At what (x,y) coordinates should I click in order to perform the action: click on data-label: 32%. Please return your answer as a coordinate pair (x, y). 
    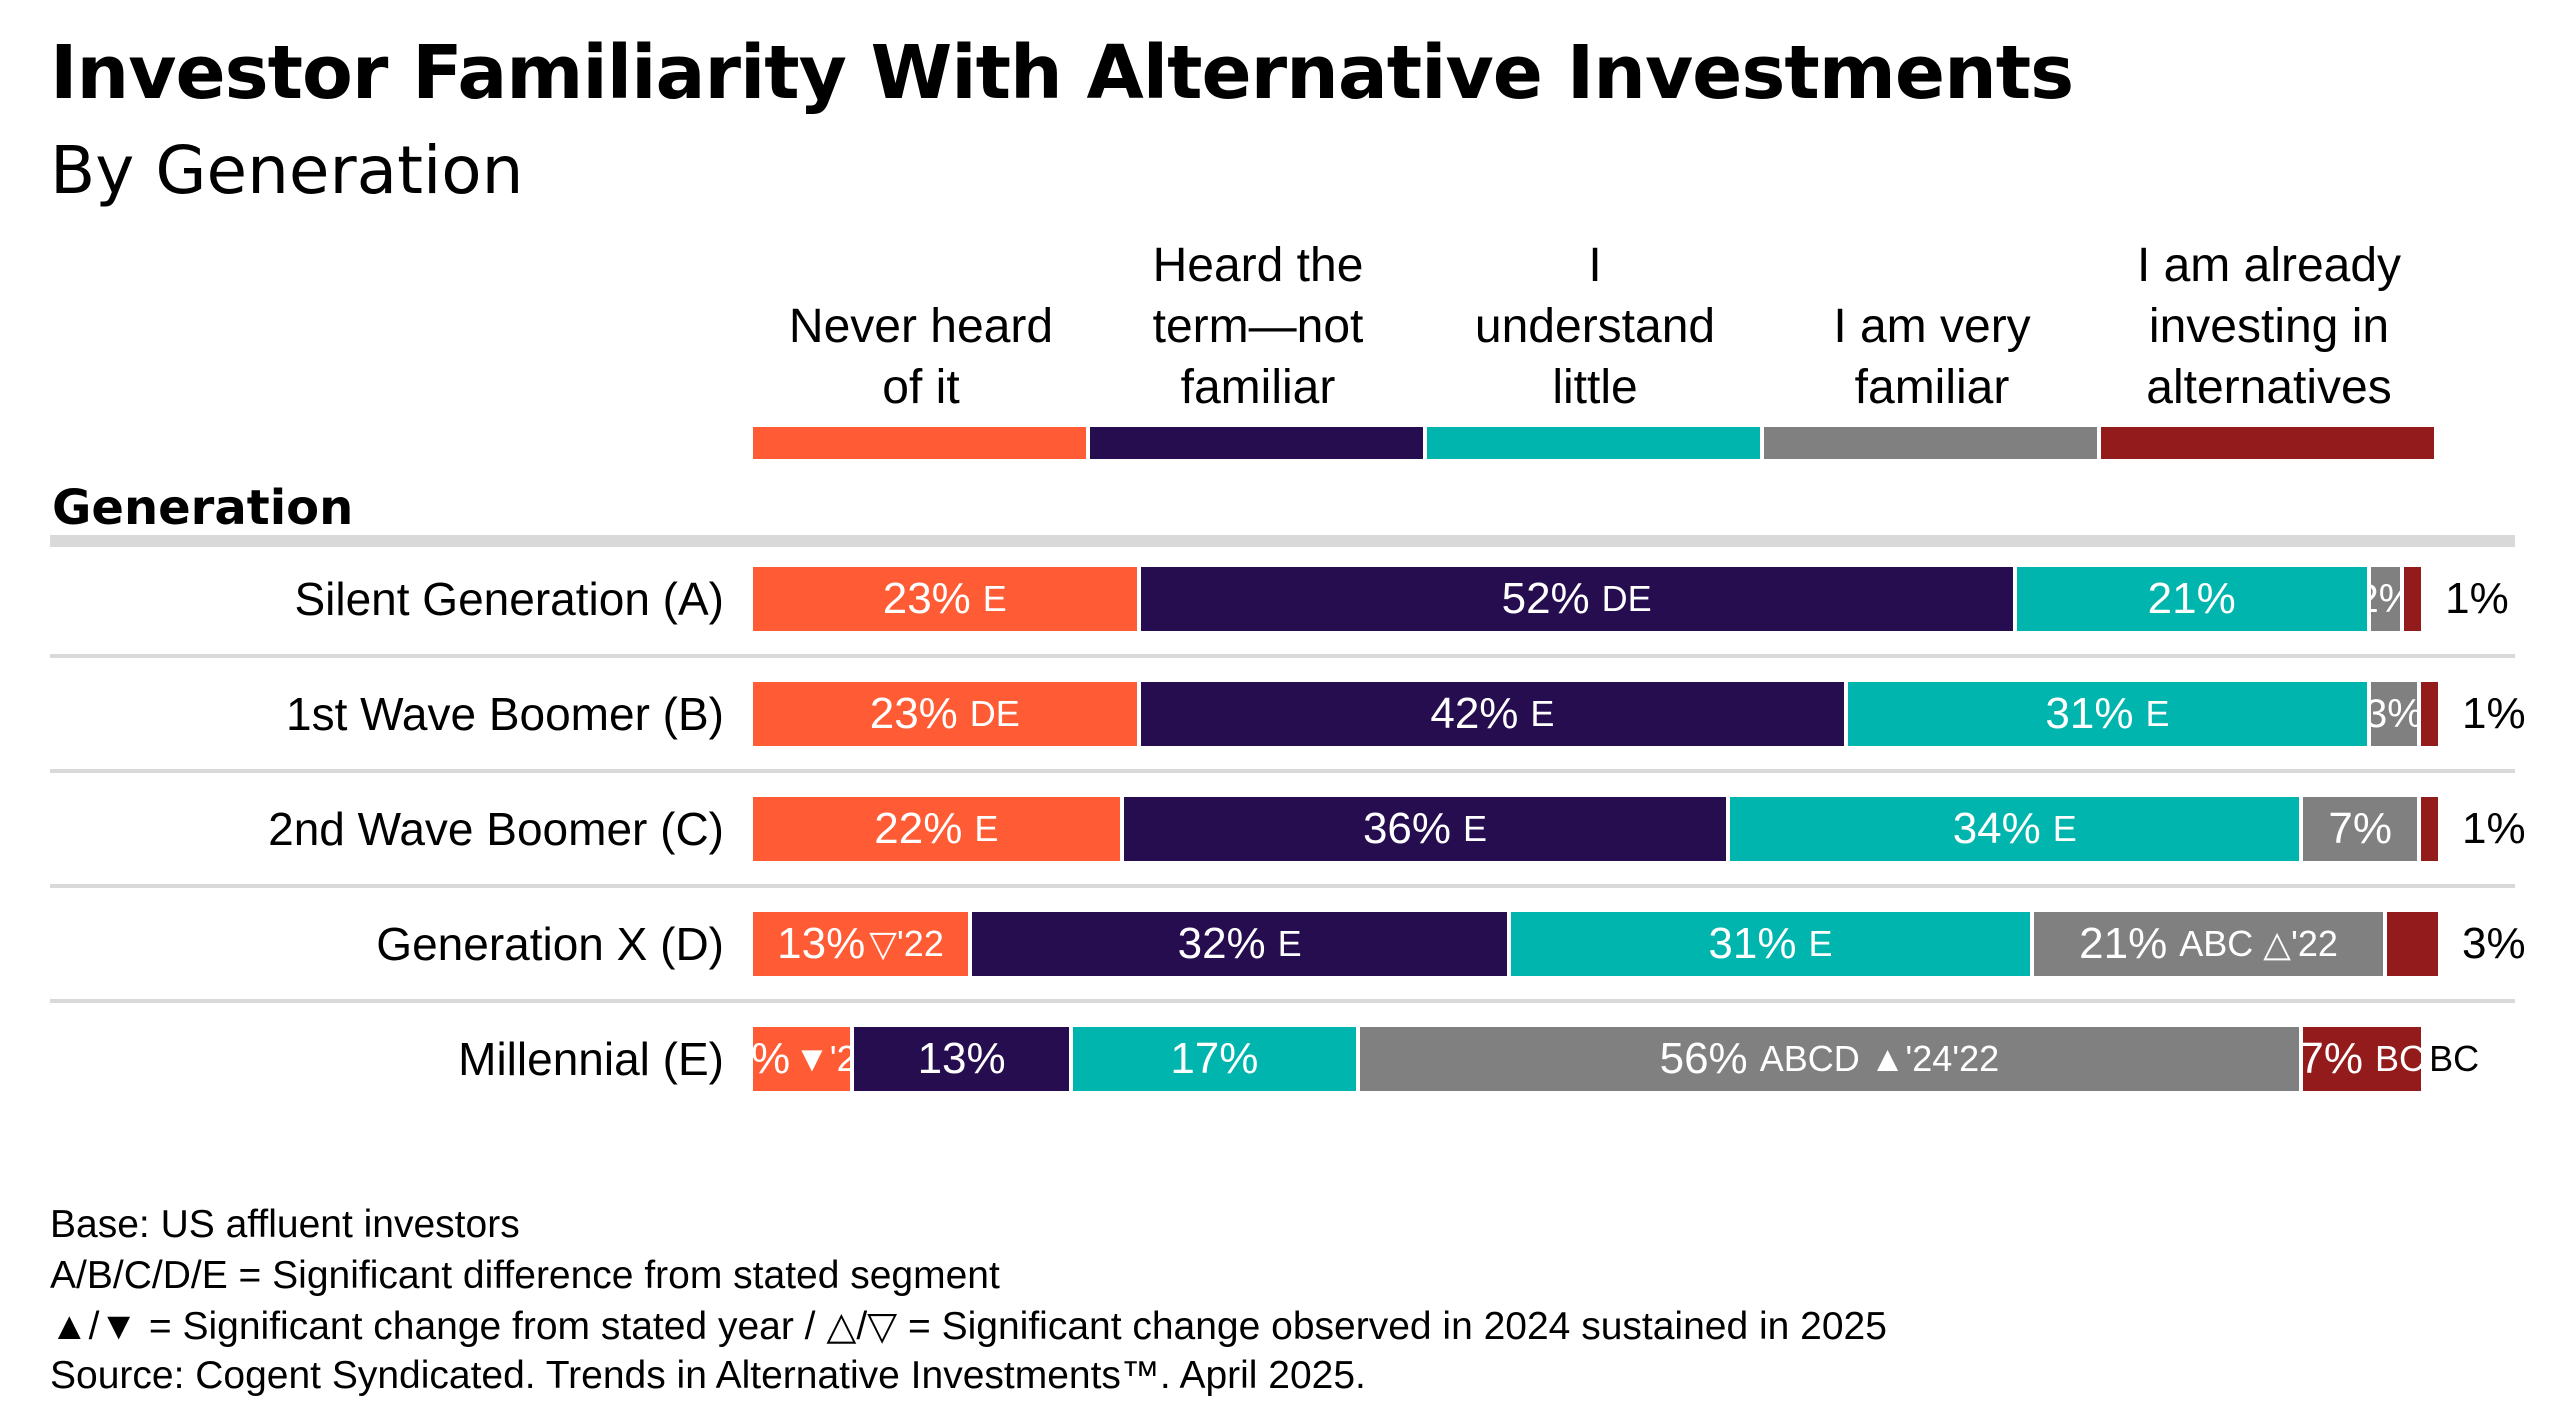
    Looking at the image, I should click on (1221, 943).